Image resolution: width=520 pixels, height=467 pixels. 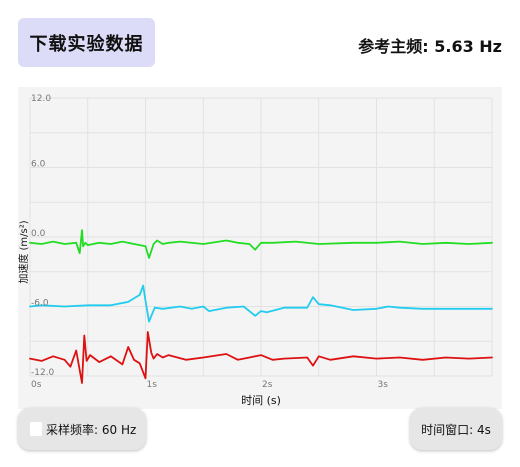 I want to click on y-tick-label: -12.0, so click(x=43, y=373).